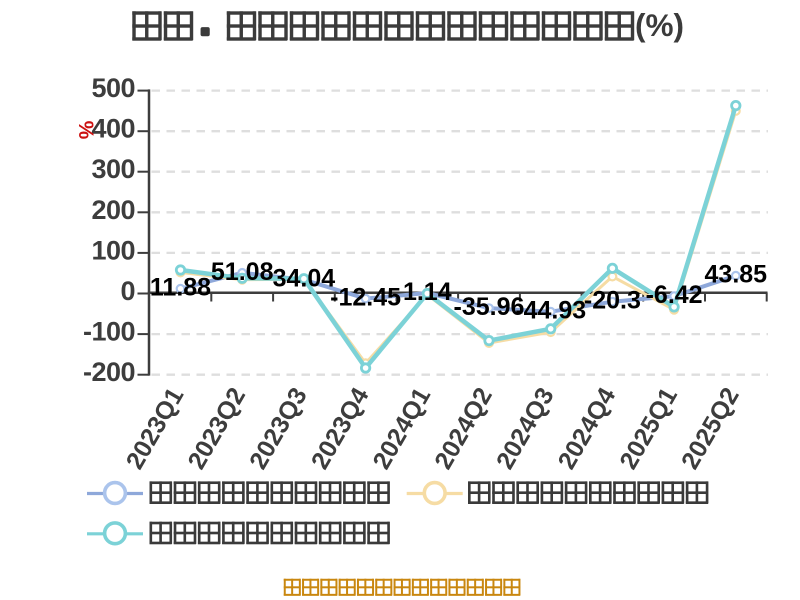 This screenshot has width=800, height=600. What do you see at coordinates (109, 372) in the screenshot?
I see `svg-text: -200` at bounding box center [109, 372].